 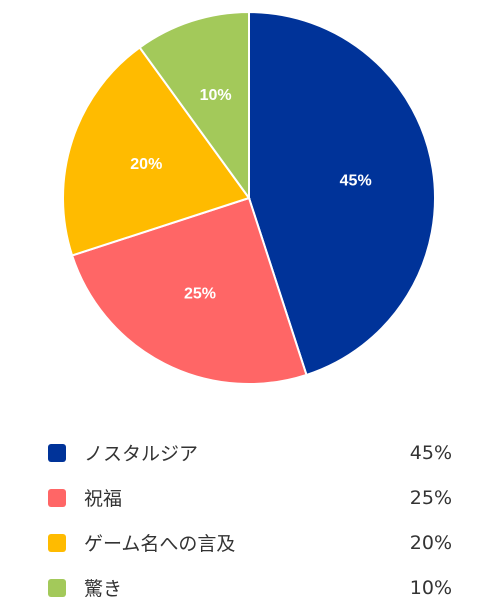 I want to click on slice-value-label: 10%, so click(x=216, y=95).